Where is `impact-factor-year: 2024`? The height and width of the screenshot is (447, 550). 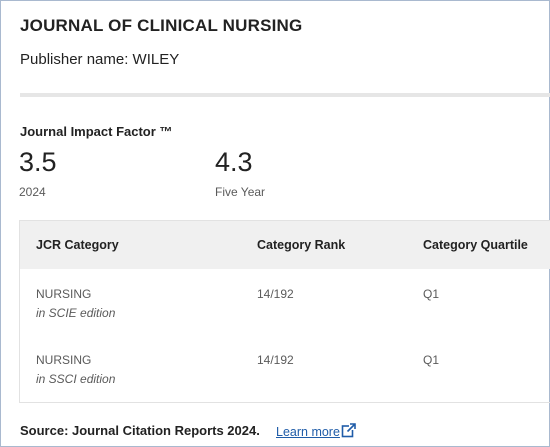
impact-factor-year: 2024 is located at coordinates (32, 192).